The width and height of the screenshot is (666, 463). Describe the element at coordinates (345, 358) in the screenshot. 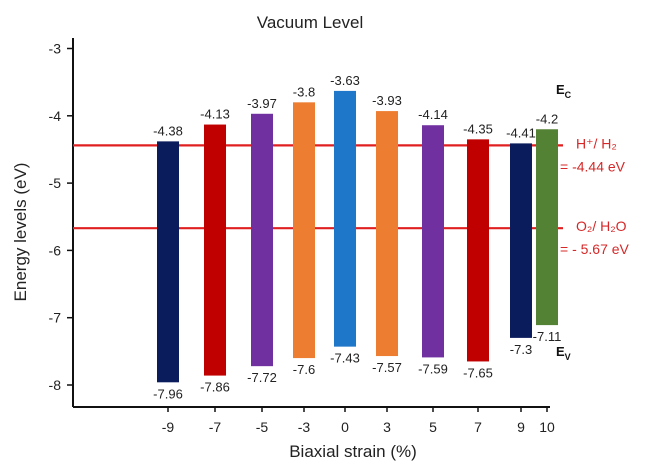

I see `bar-bottom-label: -7.43` at that location.